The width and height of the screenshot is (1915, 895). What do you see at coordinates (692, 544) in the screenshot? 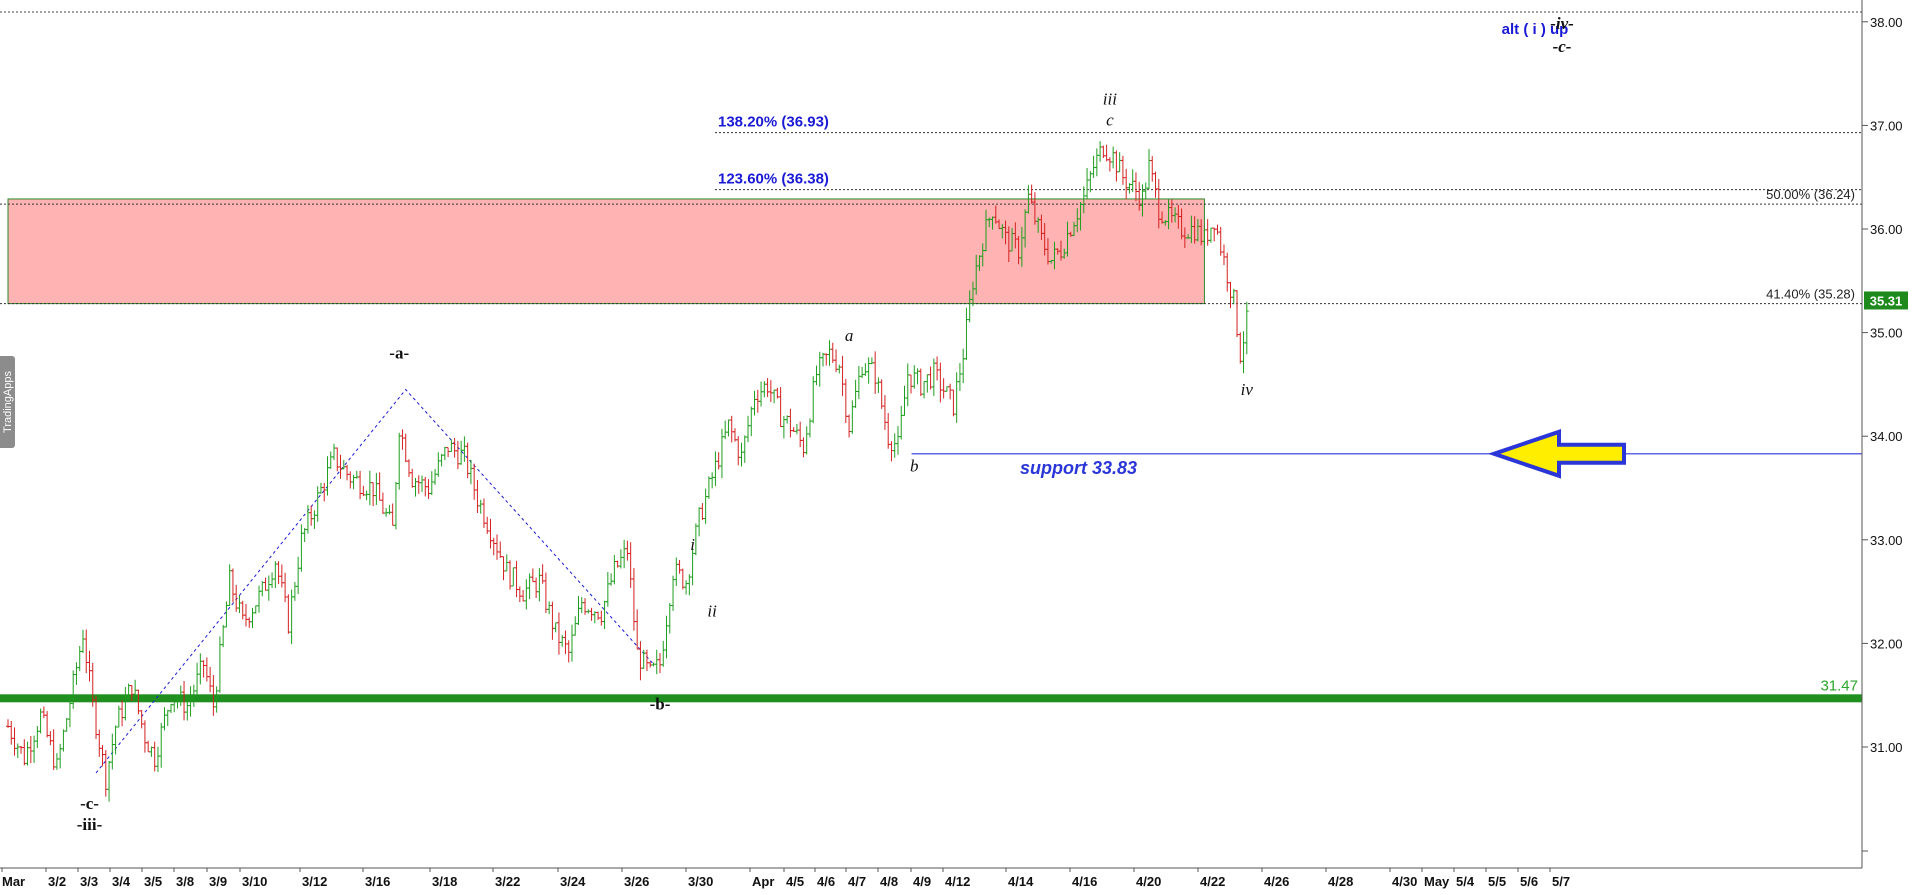
I see `wave-label: i` at bounding box center [692, 544].